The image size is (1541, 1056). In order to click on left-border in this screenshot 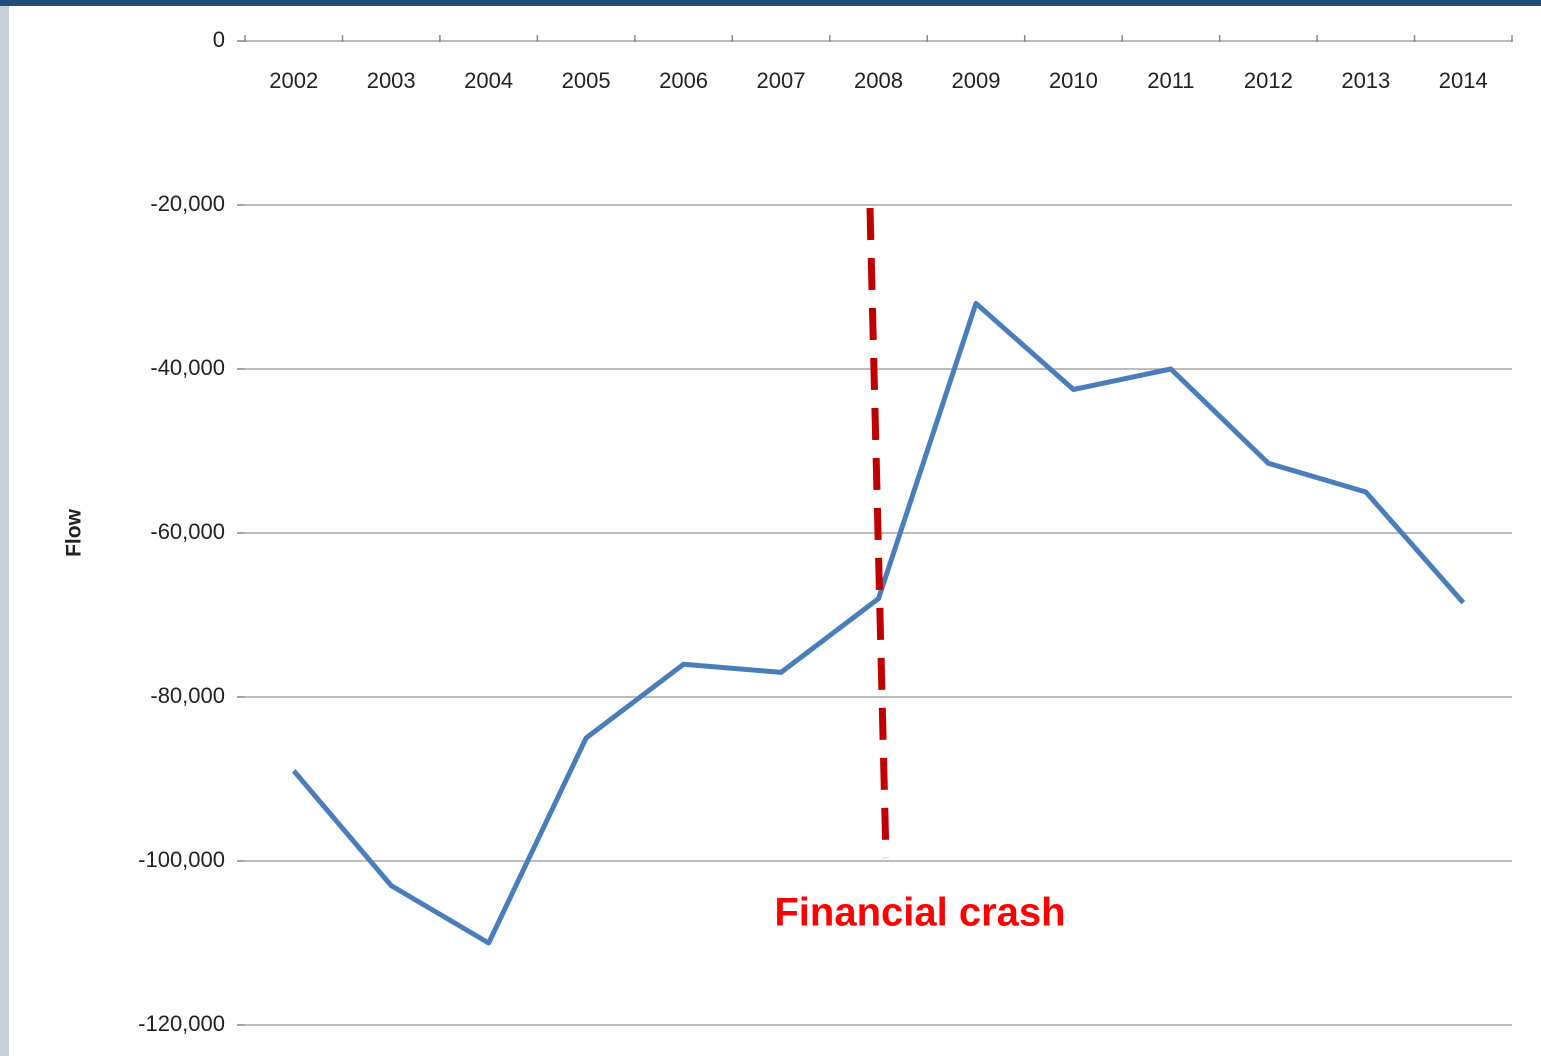, I will do `click(4, 531)`.